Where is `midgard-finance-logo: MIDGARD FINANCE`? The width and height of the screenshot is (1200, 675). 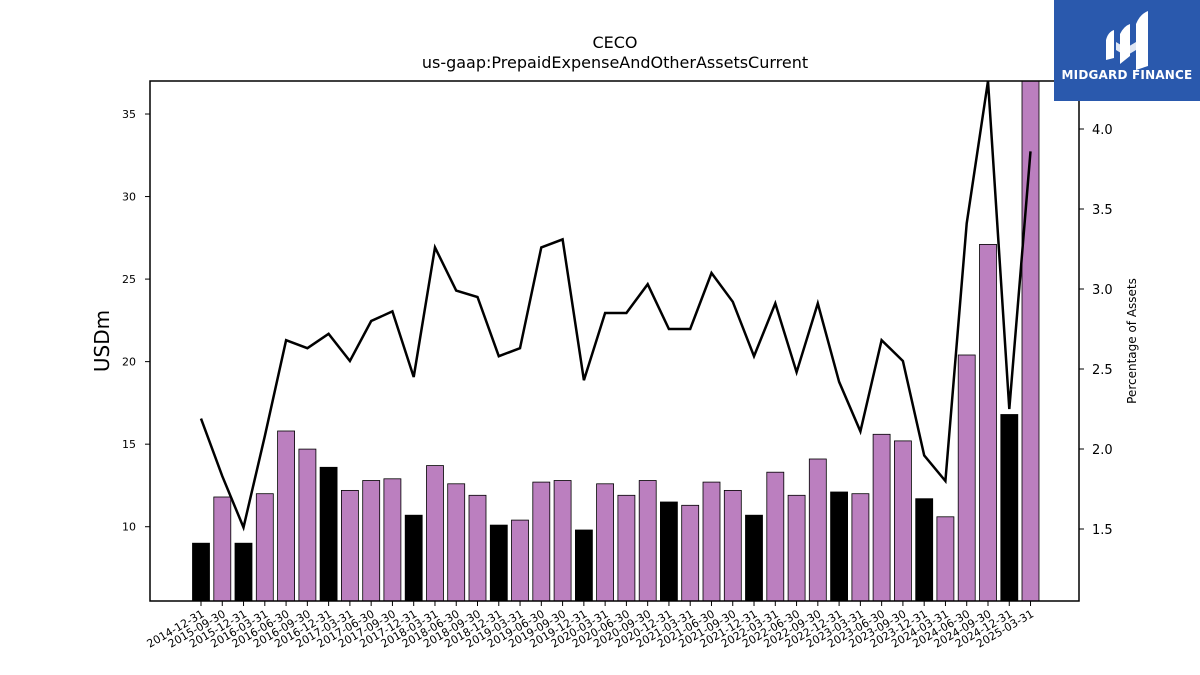 midgard-finance-logo: MIDGARD FINANCE is located at coordinates (1127, 50).